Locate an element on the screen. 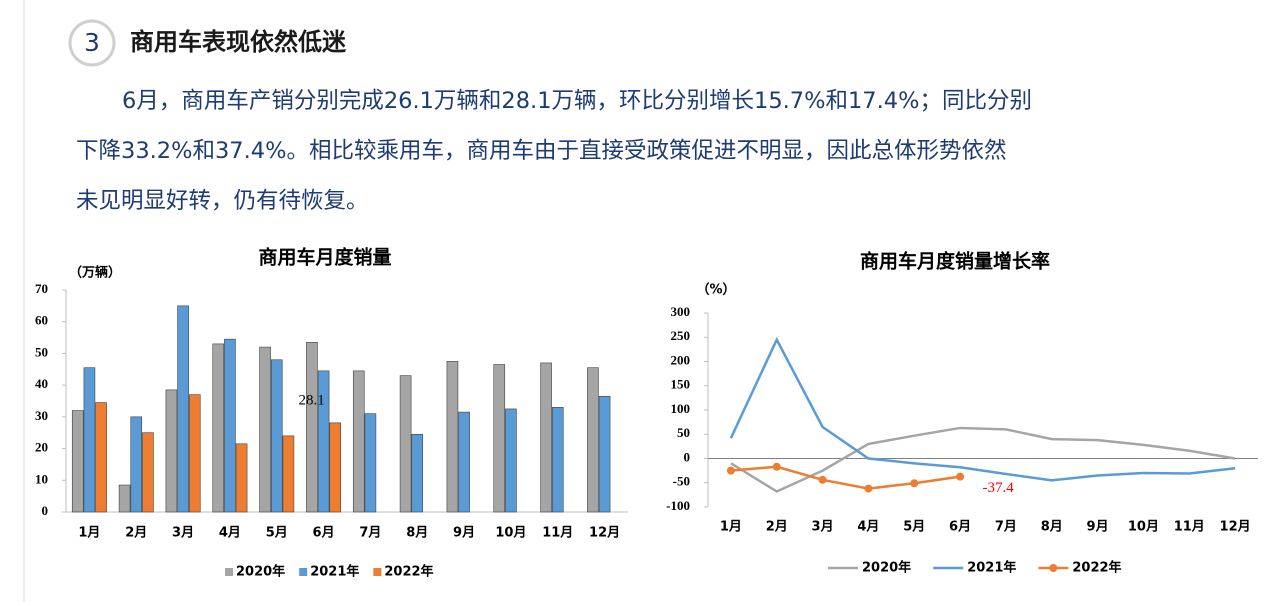 This screenshot has height=602, width=1275. y-tick-label: 100 is located at coordinates (681, 408).